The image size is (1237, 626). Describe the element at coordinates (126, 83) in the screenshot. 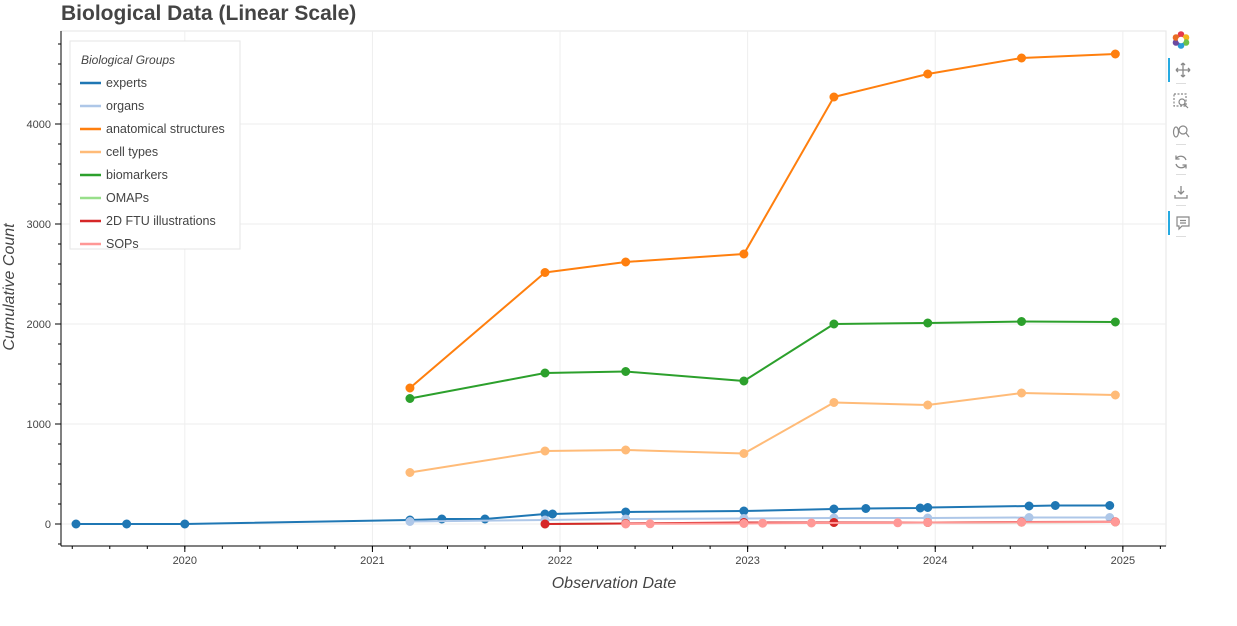

I see `legend-item-label: experts` at that location.